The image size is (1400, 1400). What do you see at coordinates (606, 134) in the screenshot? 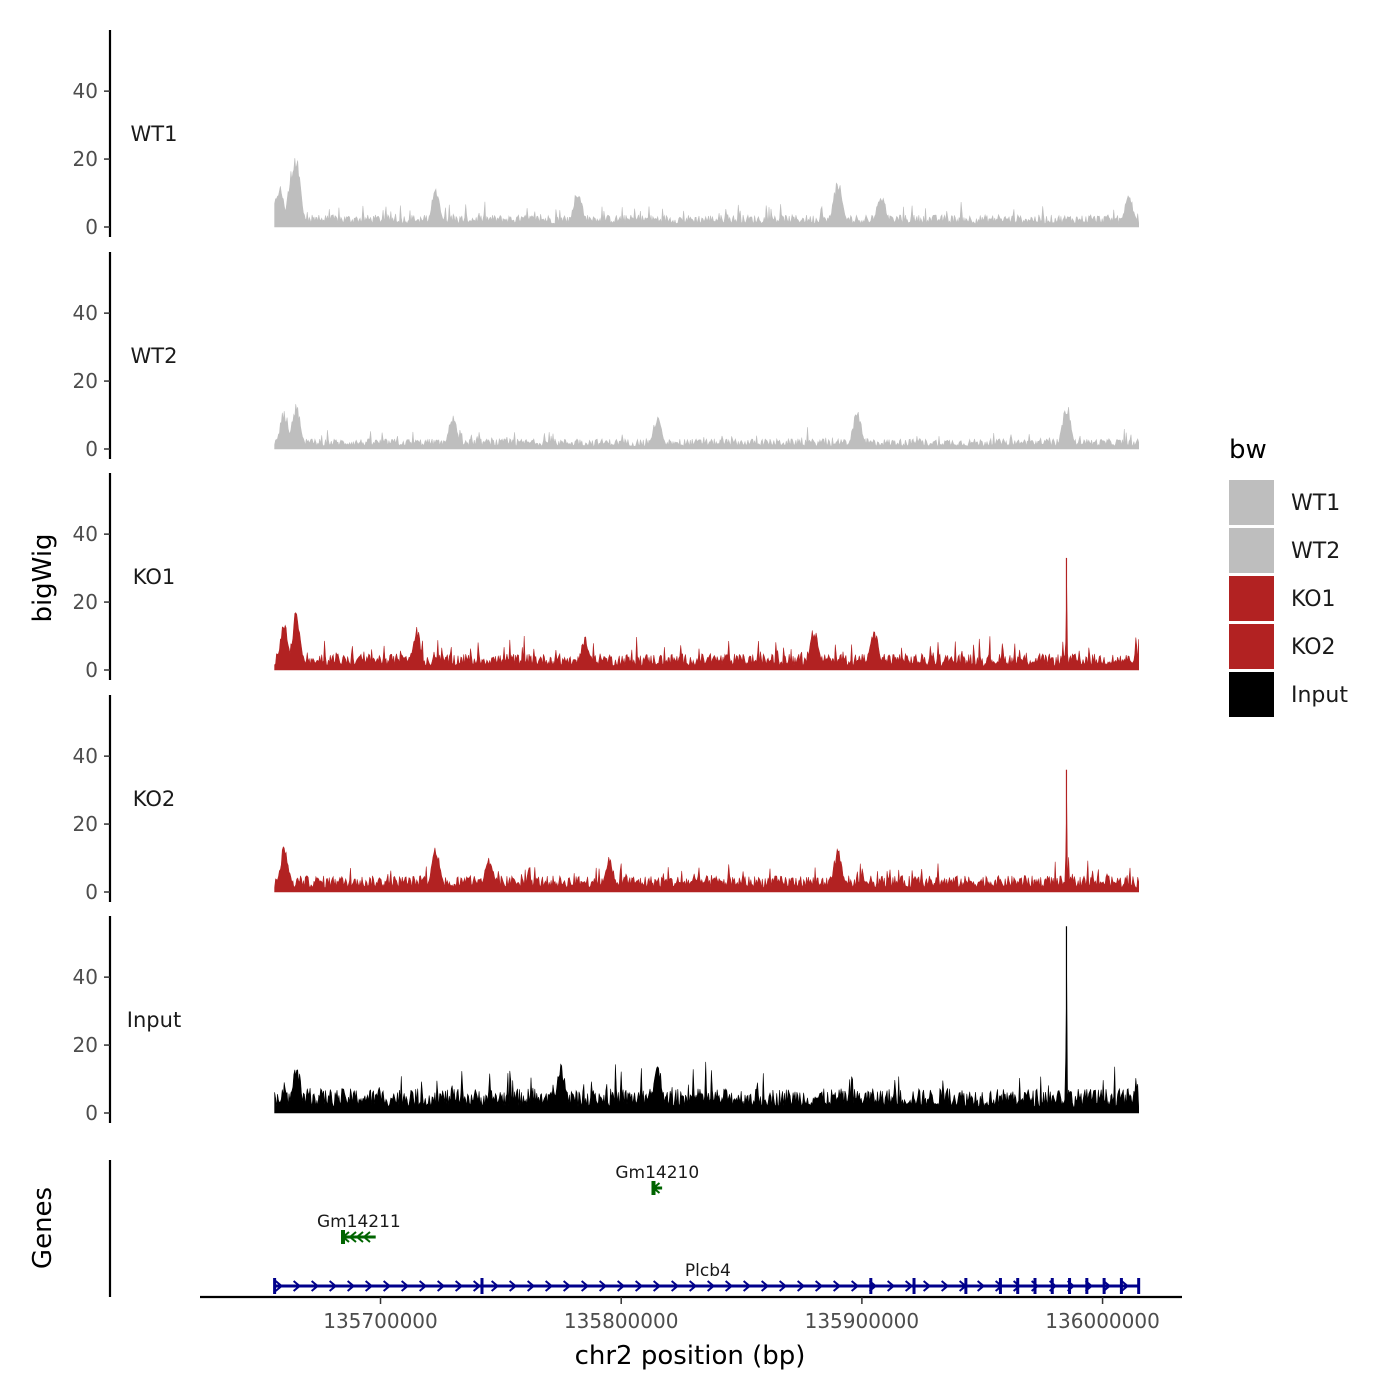
I see `track-wt1: 0 20 40 WT1` at bounding box center [606, 134].